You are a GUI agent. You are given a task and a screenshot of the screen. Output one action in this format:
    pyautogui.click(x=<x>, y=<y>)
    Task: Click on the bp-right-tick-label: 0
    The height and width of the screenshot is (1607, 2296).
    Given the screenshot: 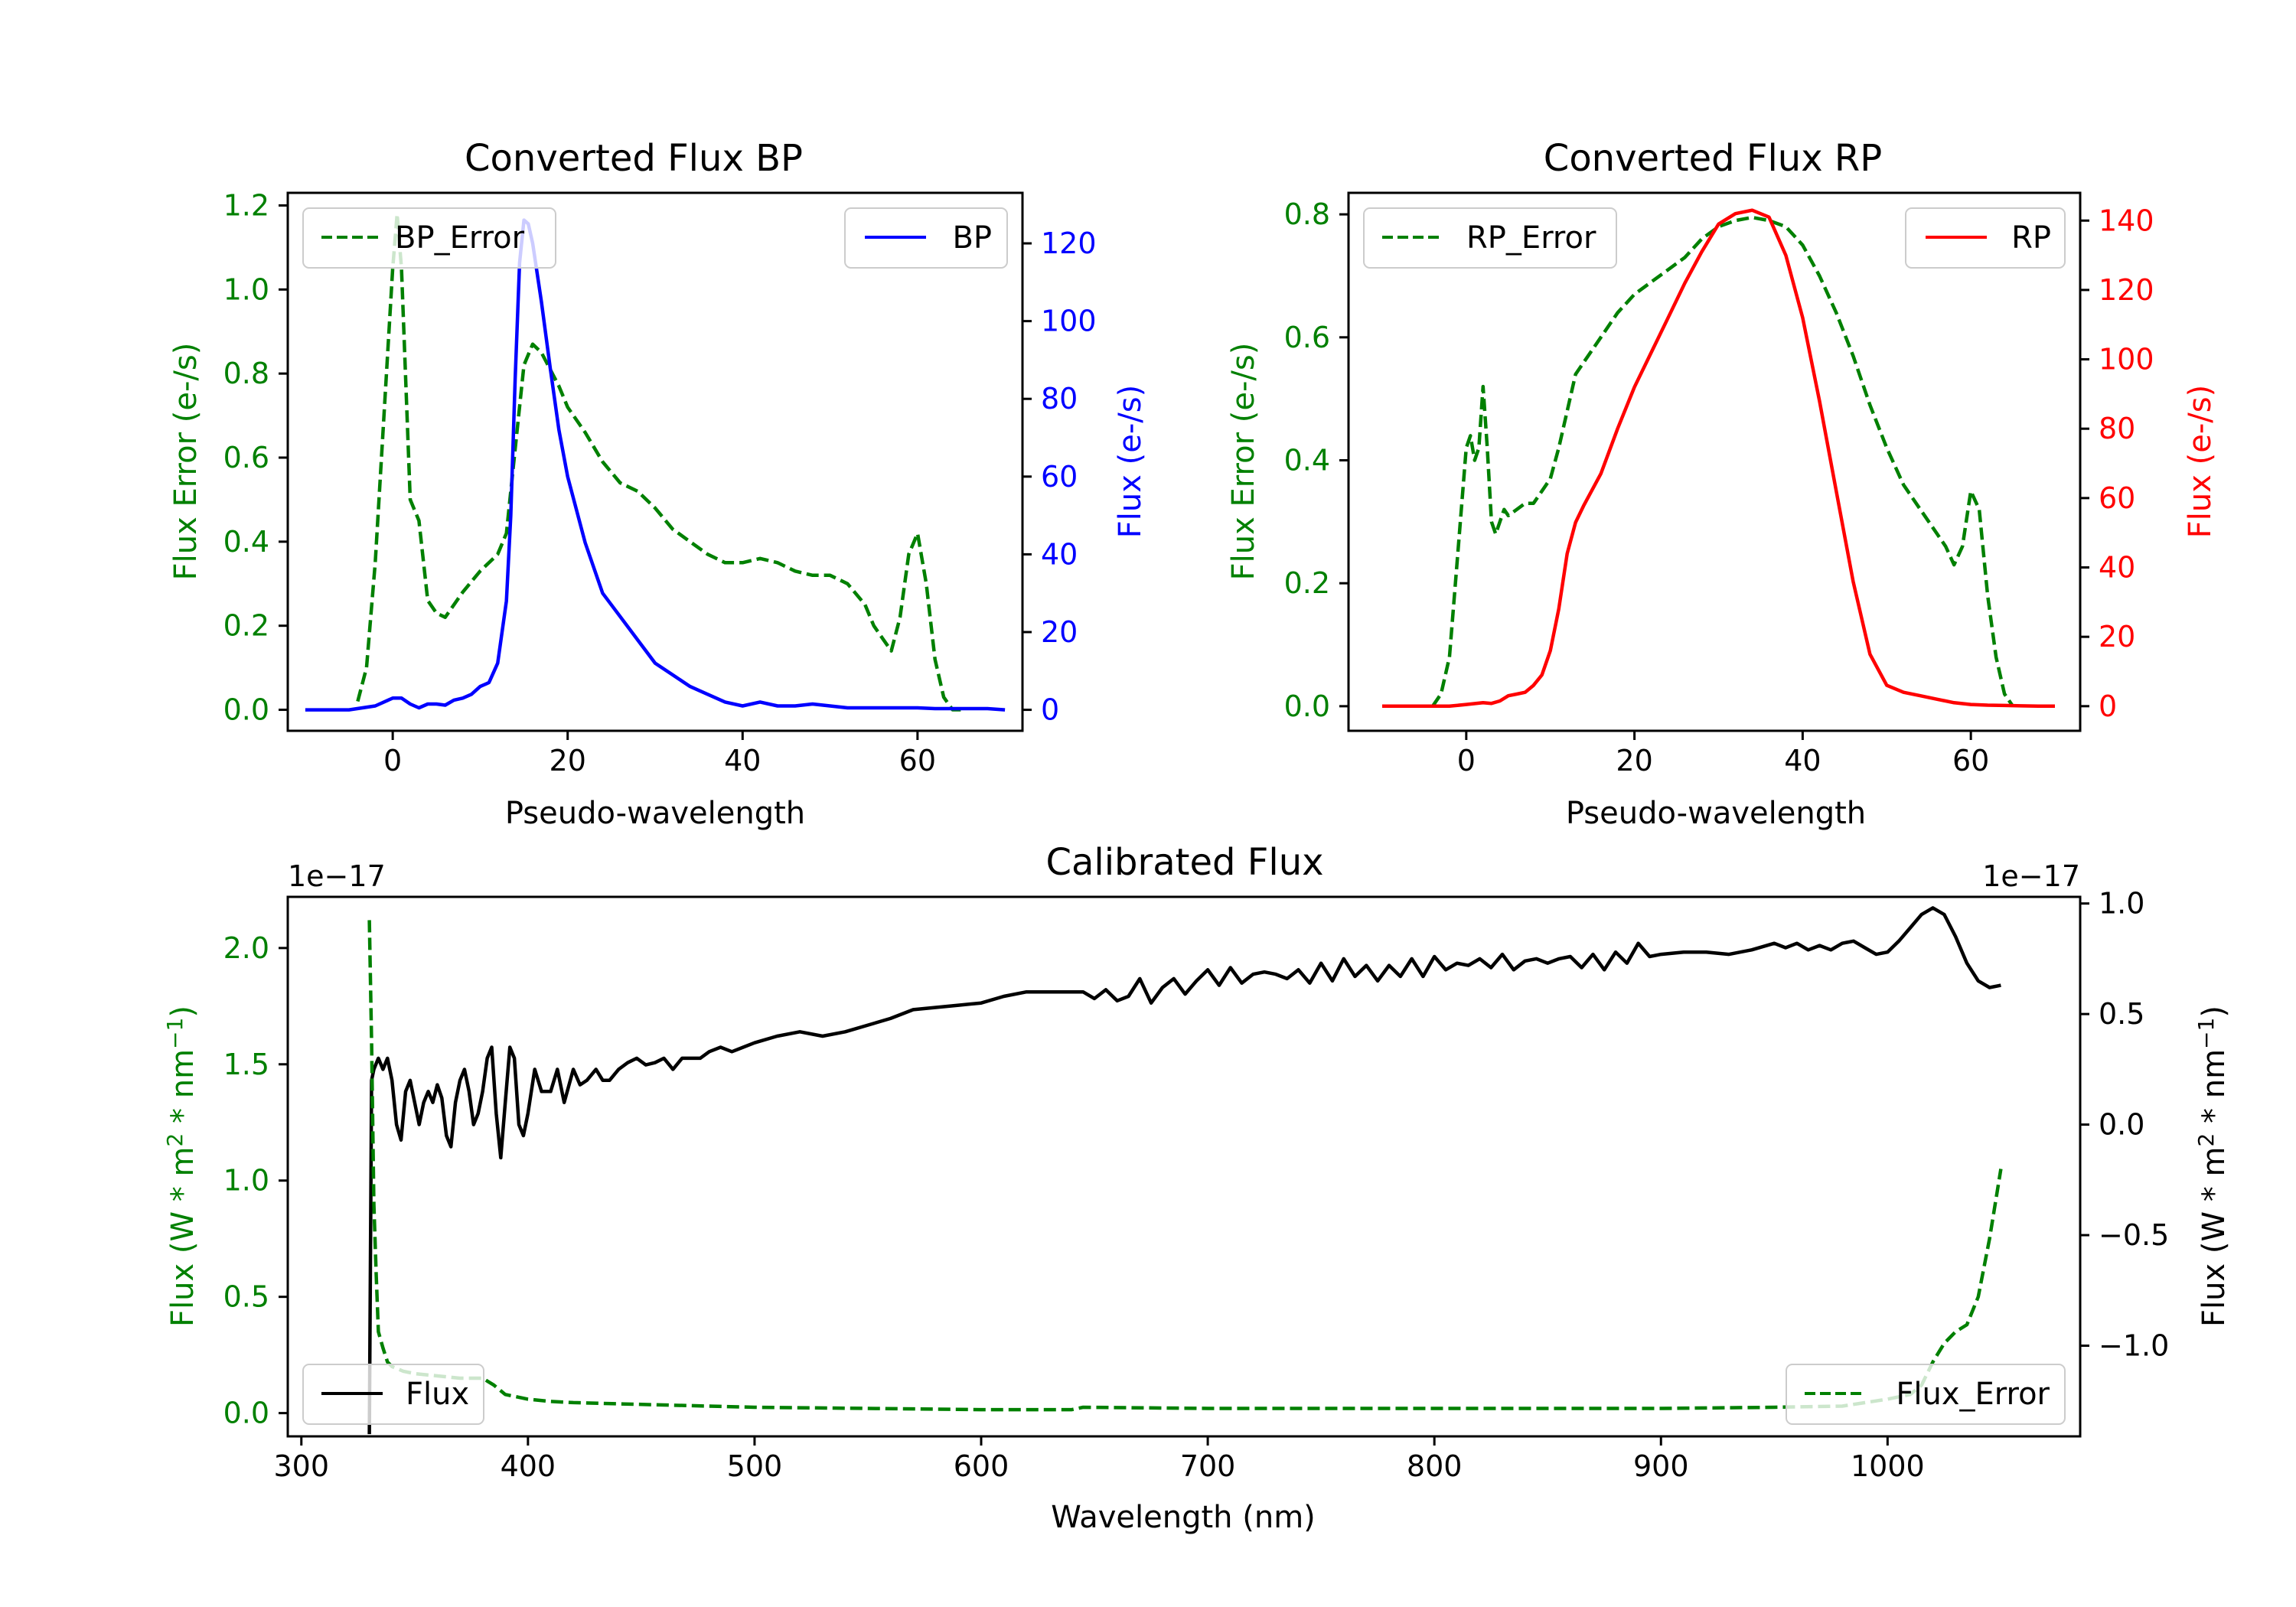 What is the action you would take?
    pyautogui.click(x=1050, y=710)
    